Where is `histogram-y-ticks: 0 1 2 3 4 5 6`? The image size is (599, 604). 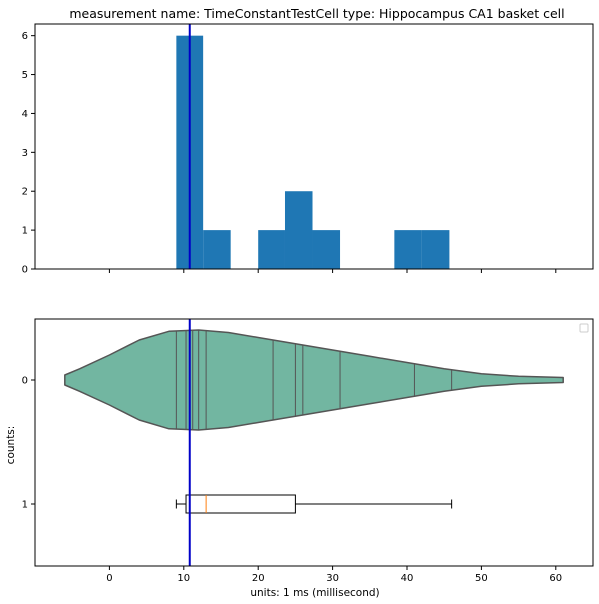
histogram-y-ticks: 0 1 2 3 4 5 6 is located at coordinates (28, 153).